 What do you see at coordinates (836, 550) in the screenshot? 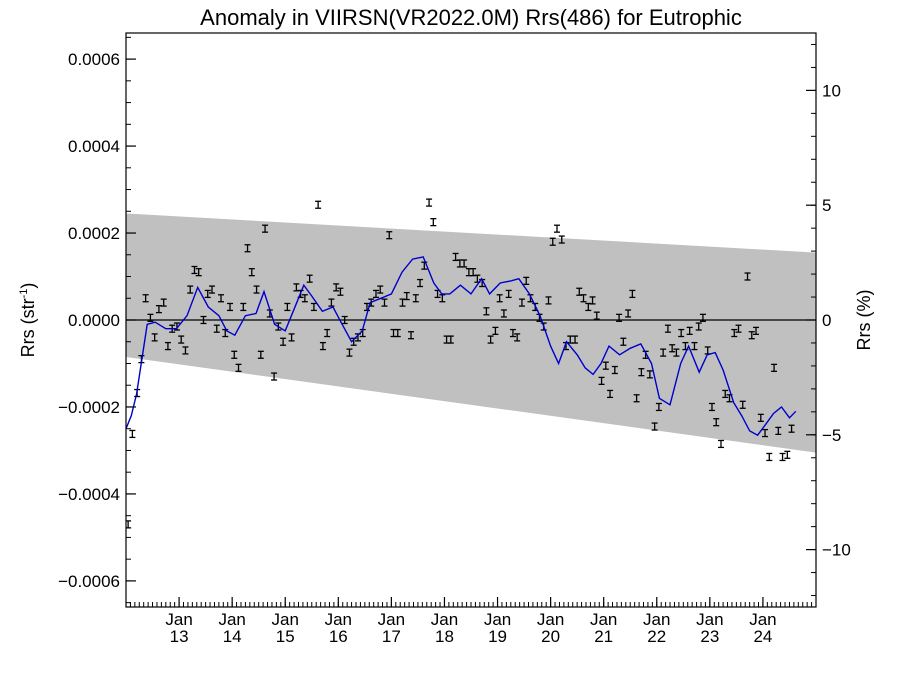
I see `y-tick-label-right: −10` at bounding box center [836, 550].